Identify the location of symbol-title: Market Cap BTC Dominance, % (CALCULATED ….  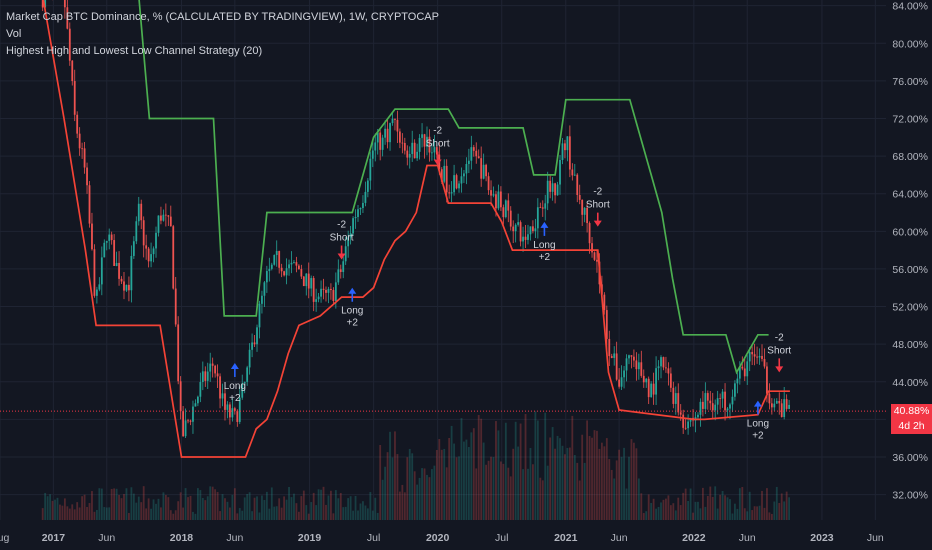
(222, 17).